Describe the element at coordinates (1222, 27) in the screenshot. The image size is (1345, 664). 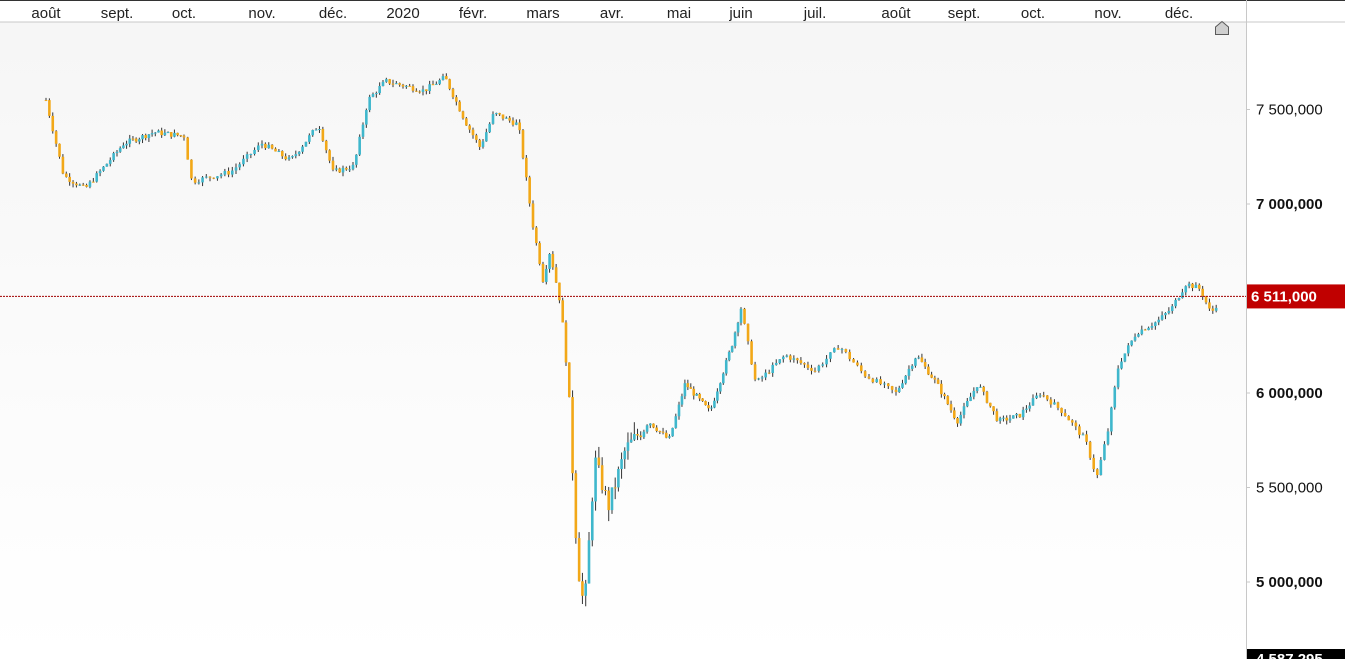
I see `home-icon` at that location.